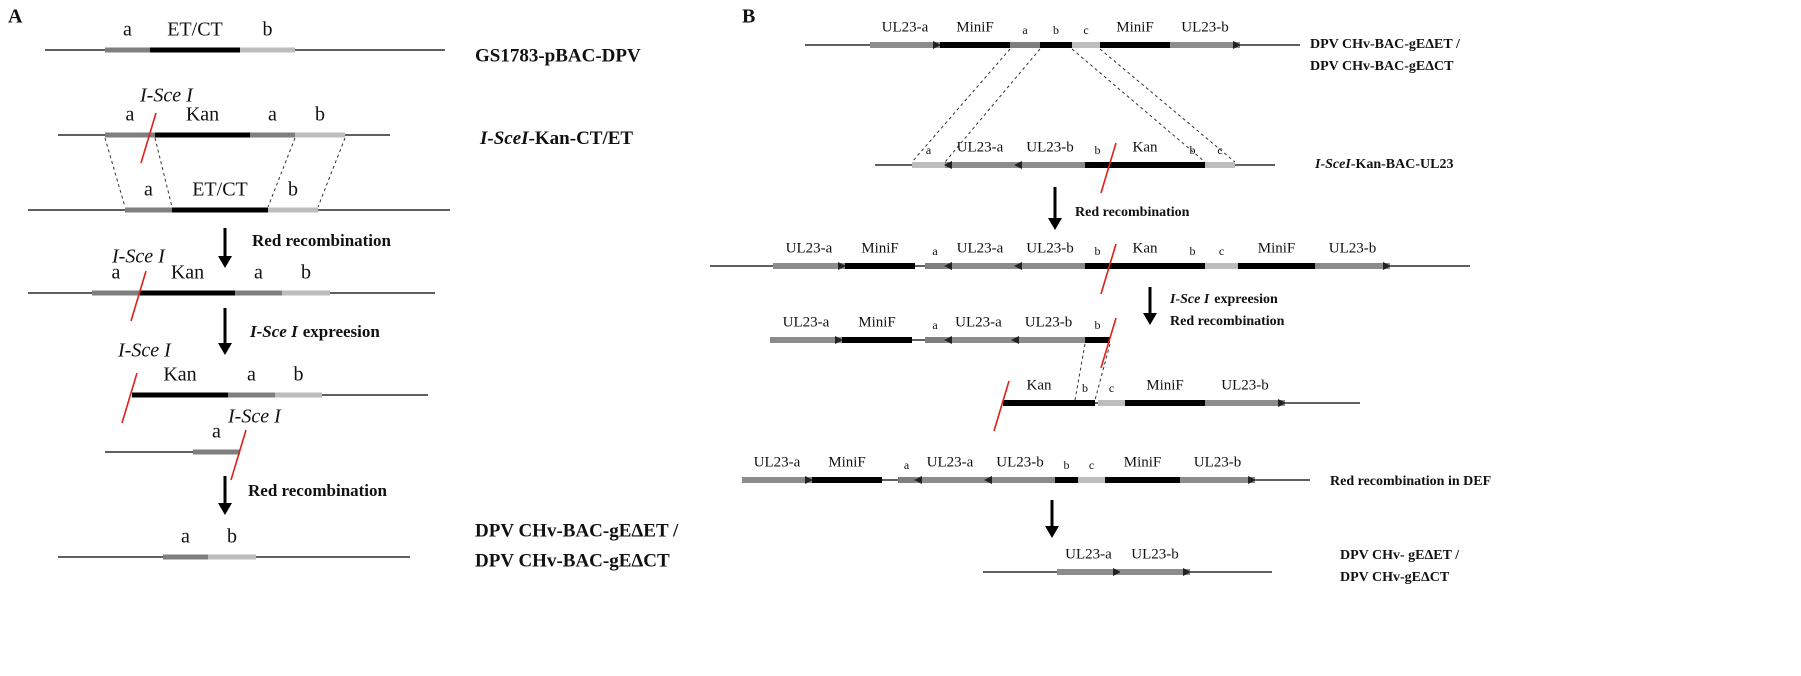 The width and height of the screenshot is (1801, 676). What do you see at coordinates (556, 138) in the screenshot?
I see `construct-name: I-SceI-Kan-CT/ET` at bounding box center [556, 138].